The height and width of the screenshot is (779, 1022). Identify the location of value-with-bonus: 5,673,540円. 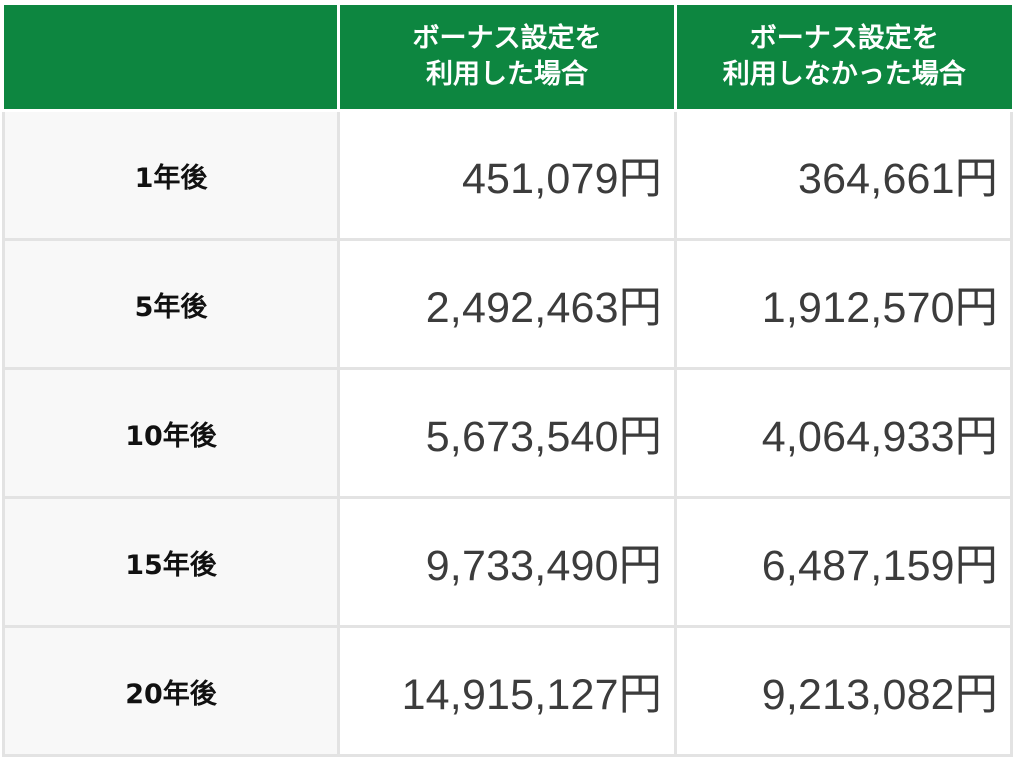
(506, 433).